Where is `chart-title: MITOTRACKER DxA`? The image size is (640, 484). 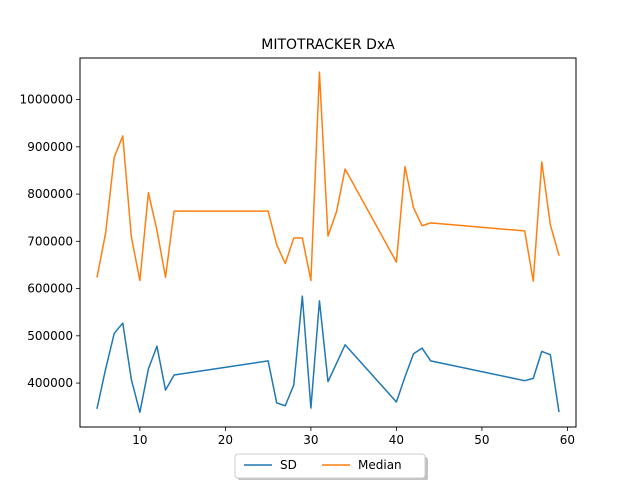
chart-title: MITOTRACKER DxA is located at coordinates (328, 45).